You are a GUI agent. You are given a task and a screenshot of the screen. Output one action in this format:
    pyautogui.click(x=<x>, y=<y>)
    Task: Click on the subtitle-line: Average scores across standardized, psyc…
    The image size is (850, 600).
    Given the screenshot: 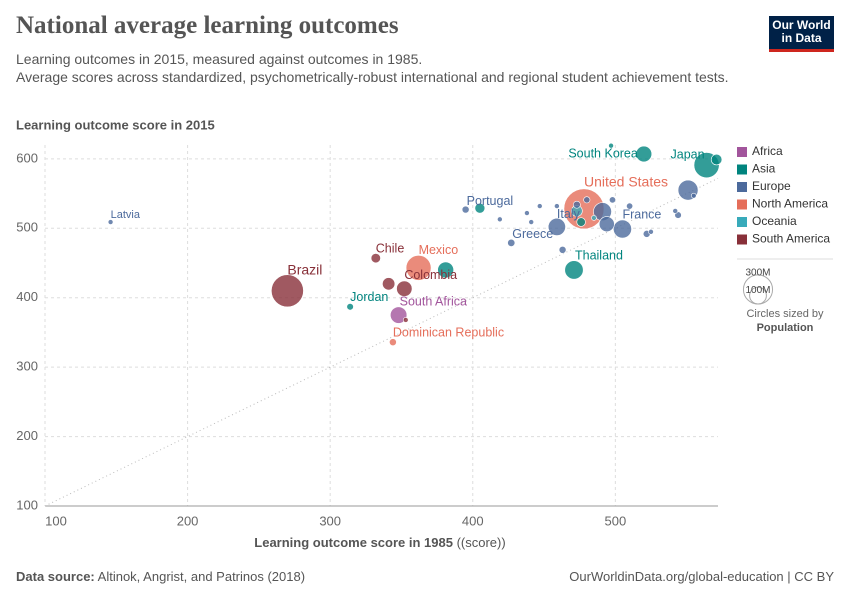 What is the action you would take?
    pyautogui.click(x=372, y=77)
    